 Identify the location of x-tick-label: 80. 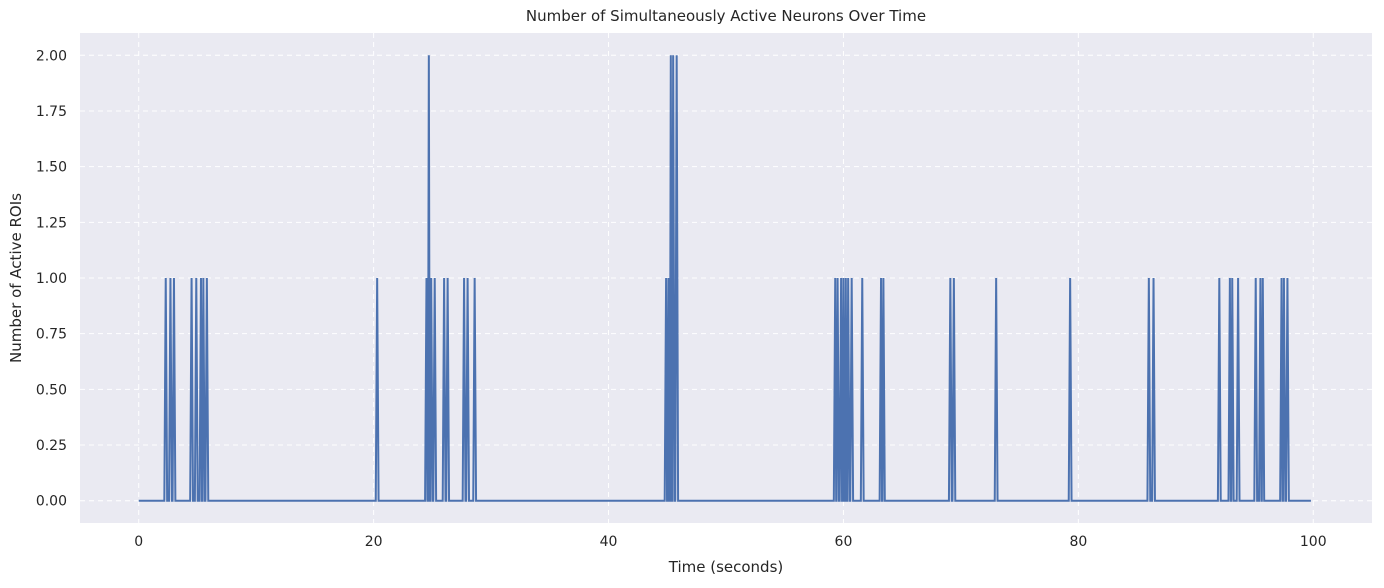
(1078, 542).